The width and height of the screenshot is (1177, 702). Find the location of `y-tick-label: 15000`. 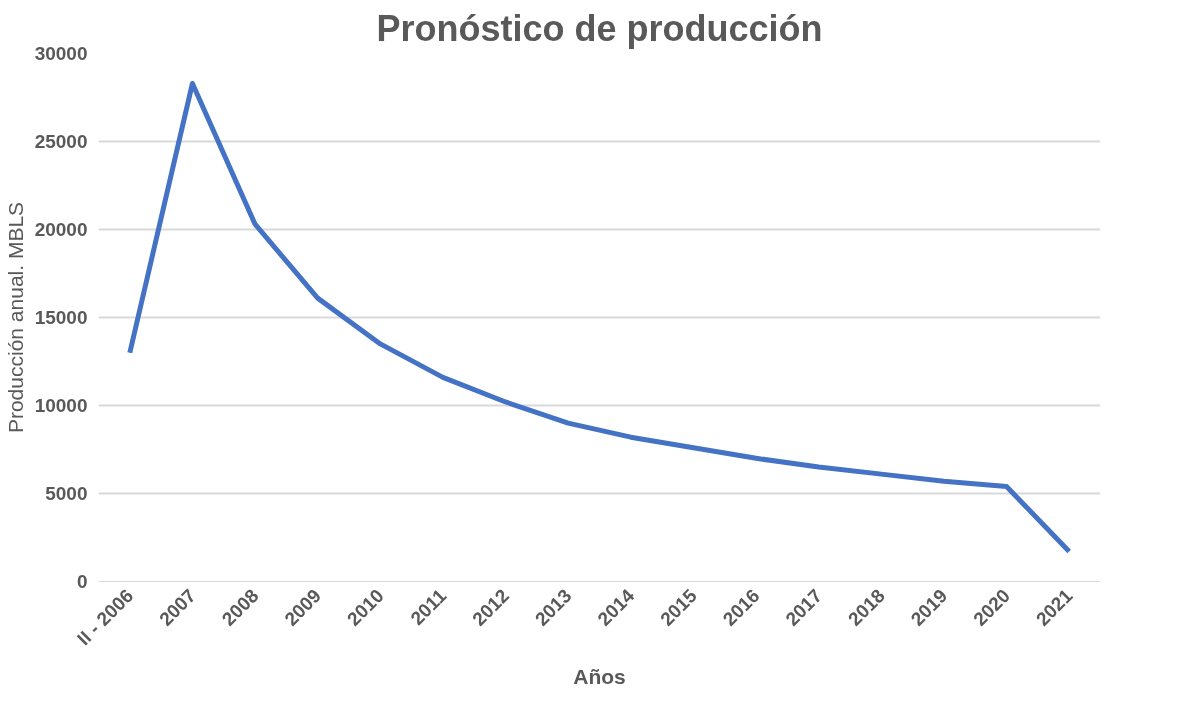

y-tick-label: 15000 is located at coordinates (61, 317).